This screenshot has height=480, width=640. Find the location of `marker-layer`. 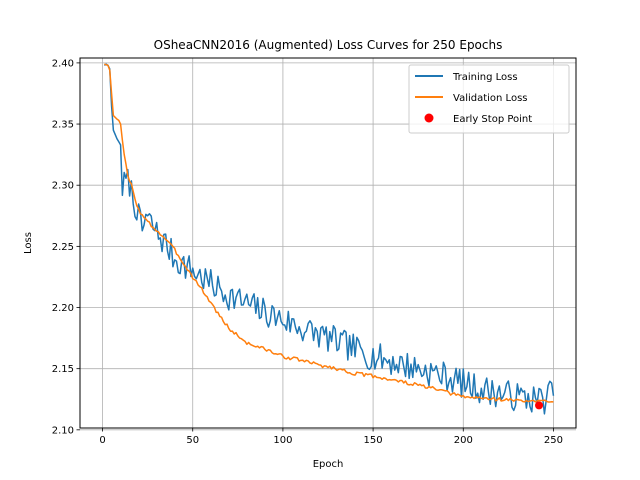

marker-layer is located at coordinates (539, 405).